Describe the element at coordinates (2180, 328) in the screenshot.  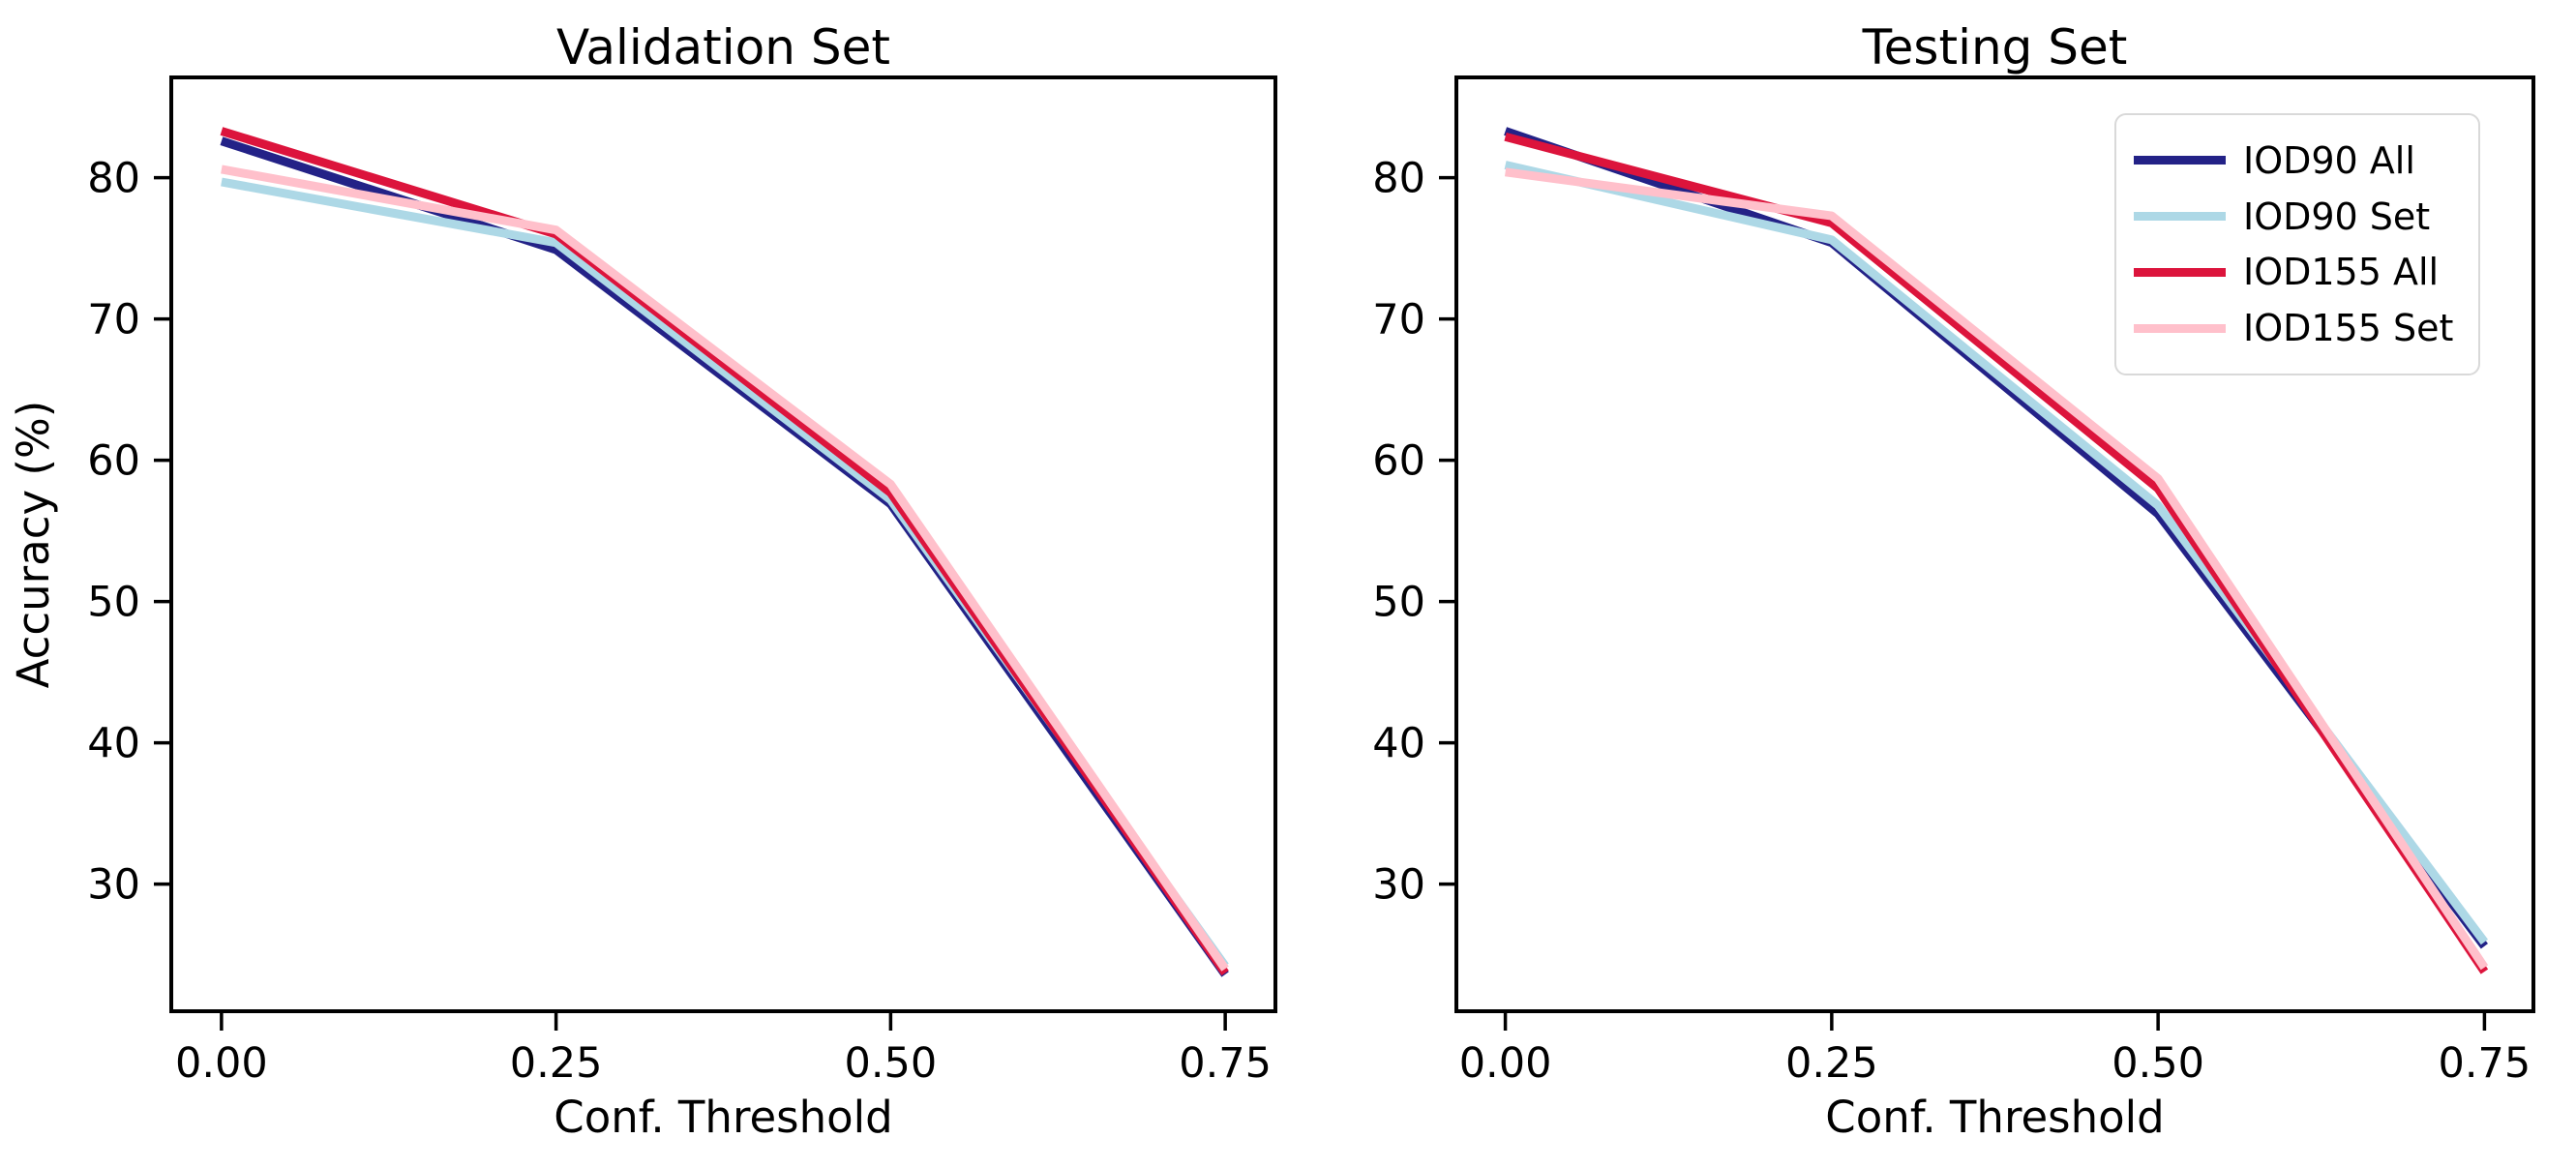
I see `legend-swatch-iod155-set` at that location.